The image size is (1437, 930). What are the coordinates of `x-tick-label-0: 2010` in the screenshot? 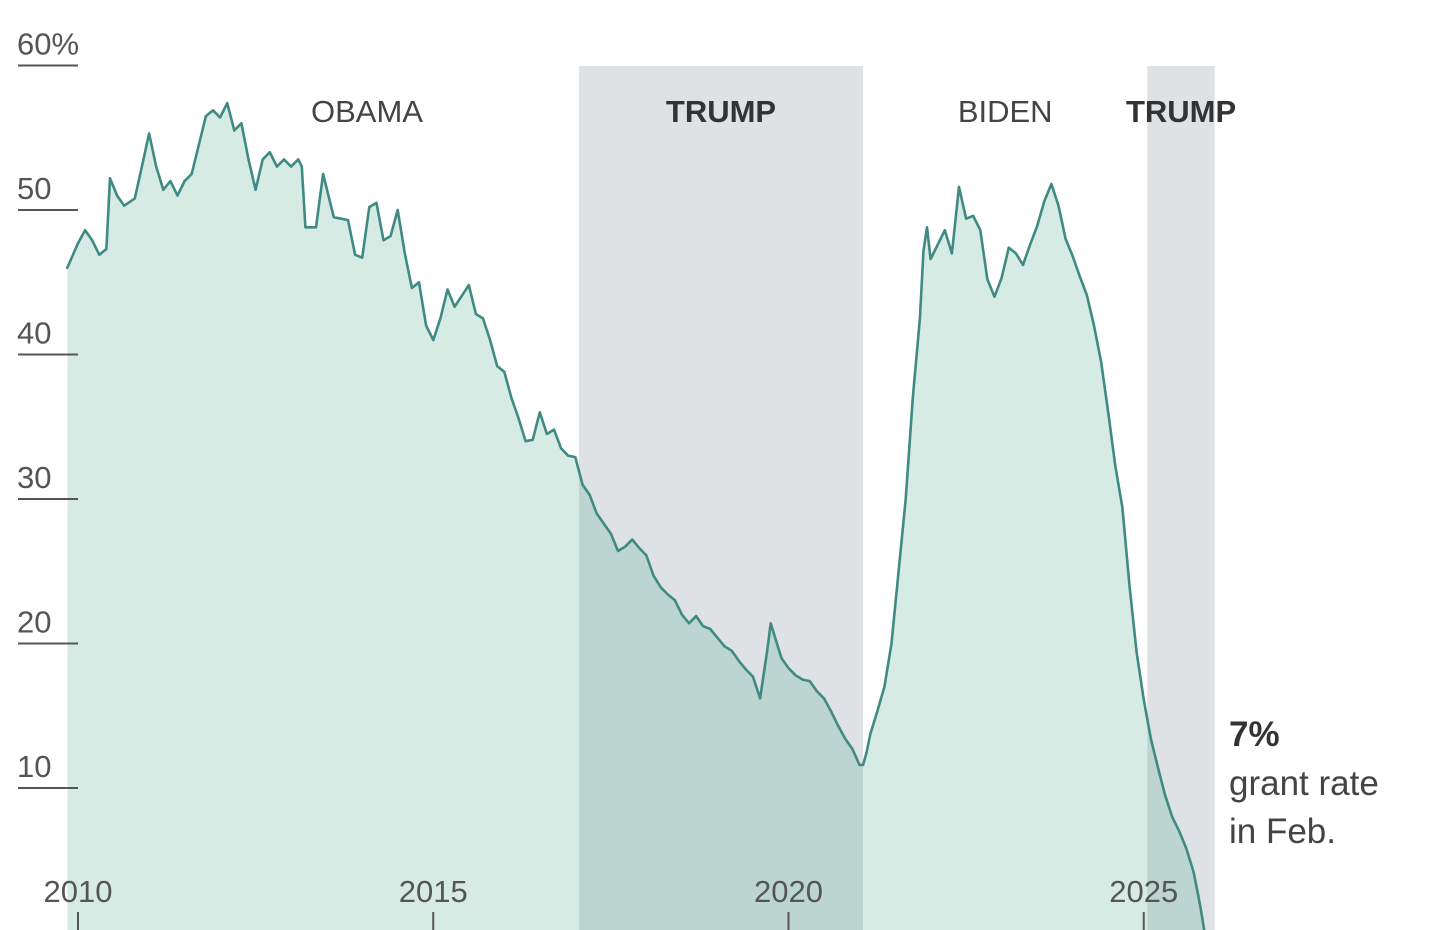 It's located at (78, 891).